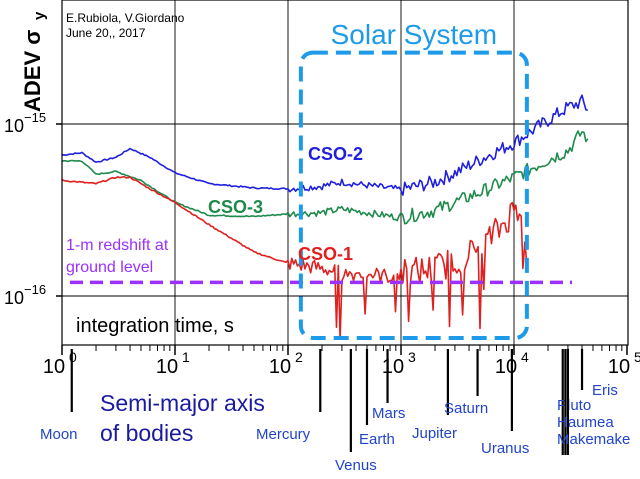  What do you see at coordinates (146, 433) in the screenshot?
I see `semi-major-axis-title-2: of bodies` at bounding box center [146, 433].